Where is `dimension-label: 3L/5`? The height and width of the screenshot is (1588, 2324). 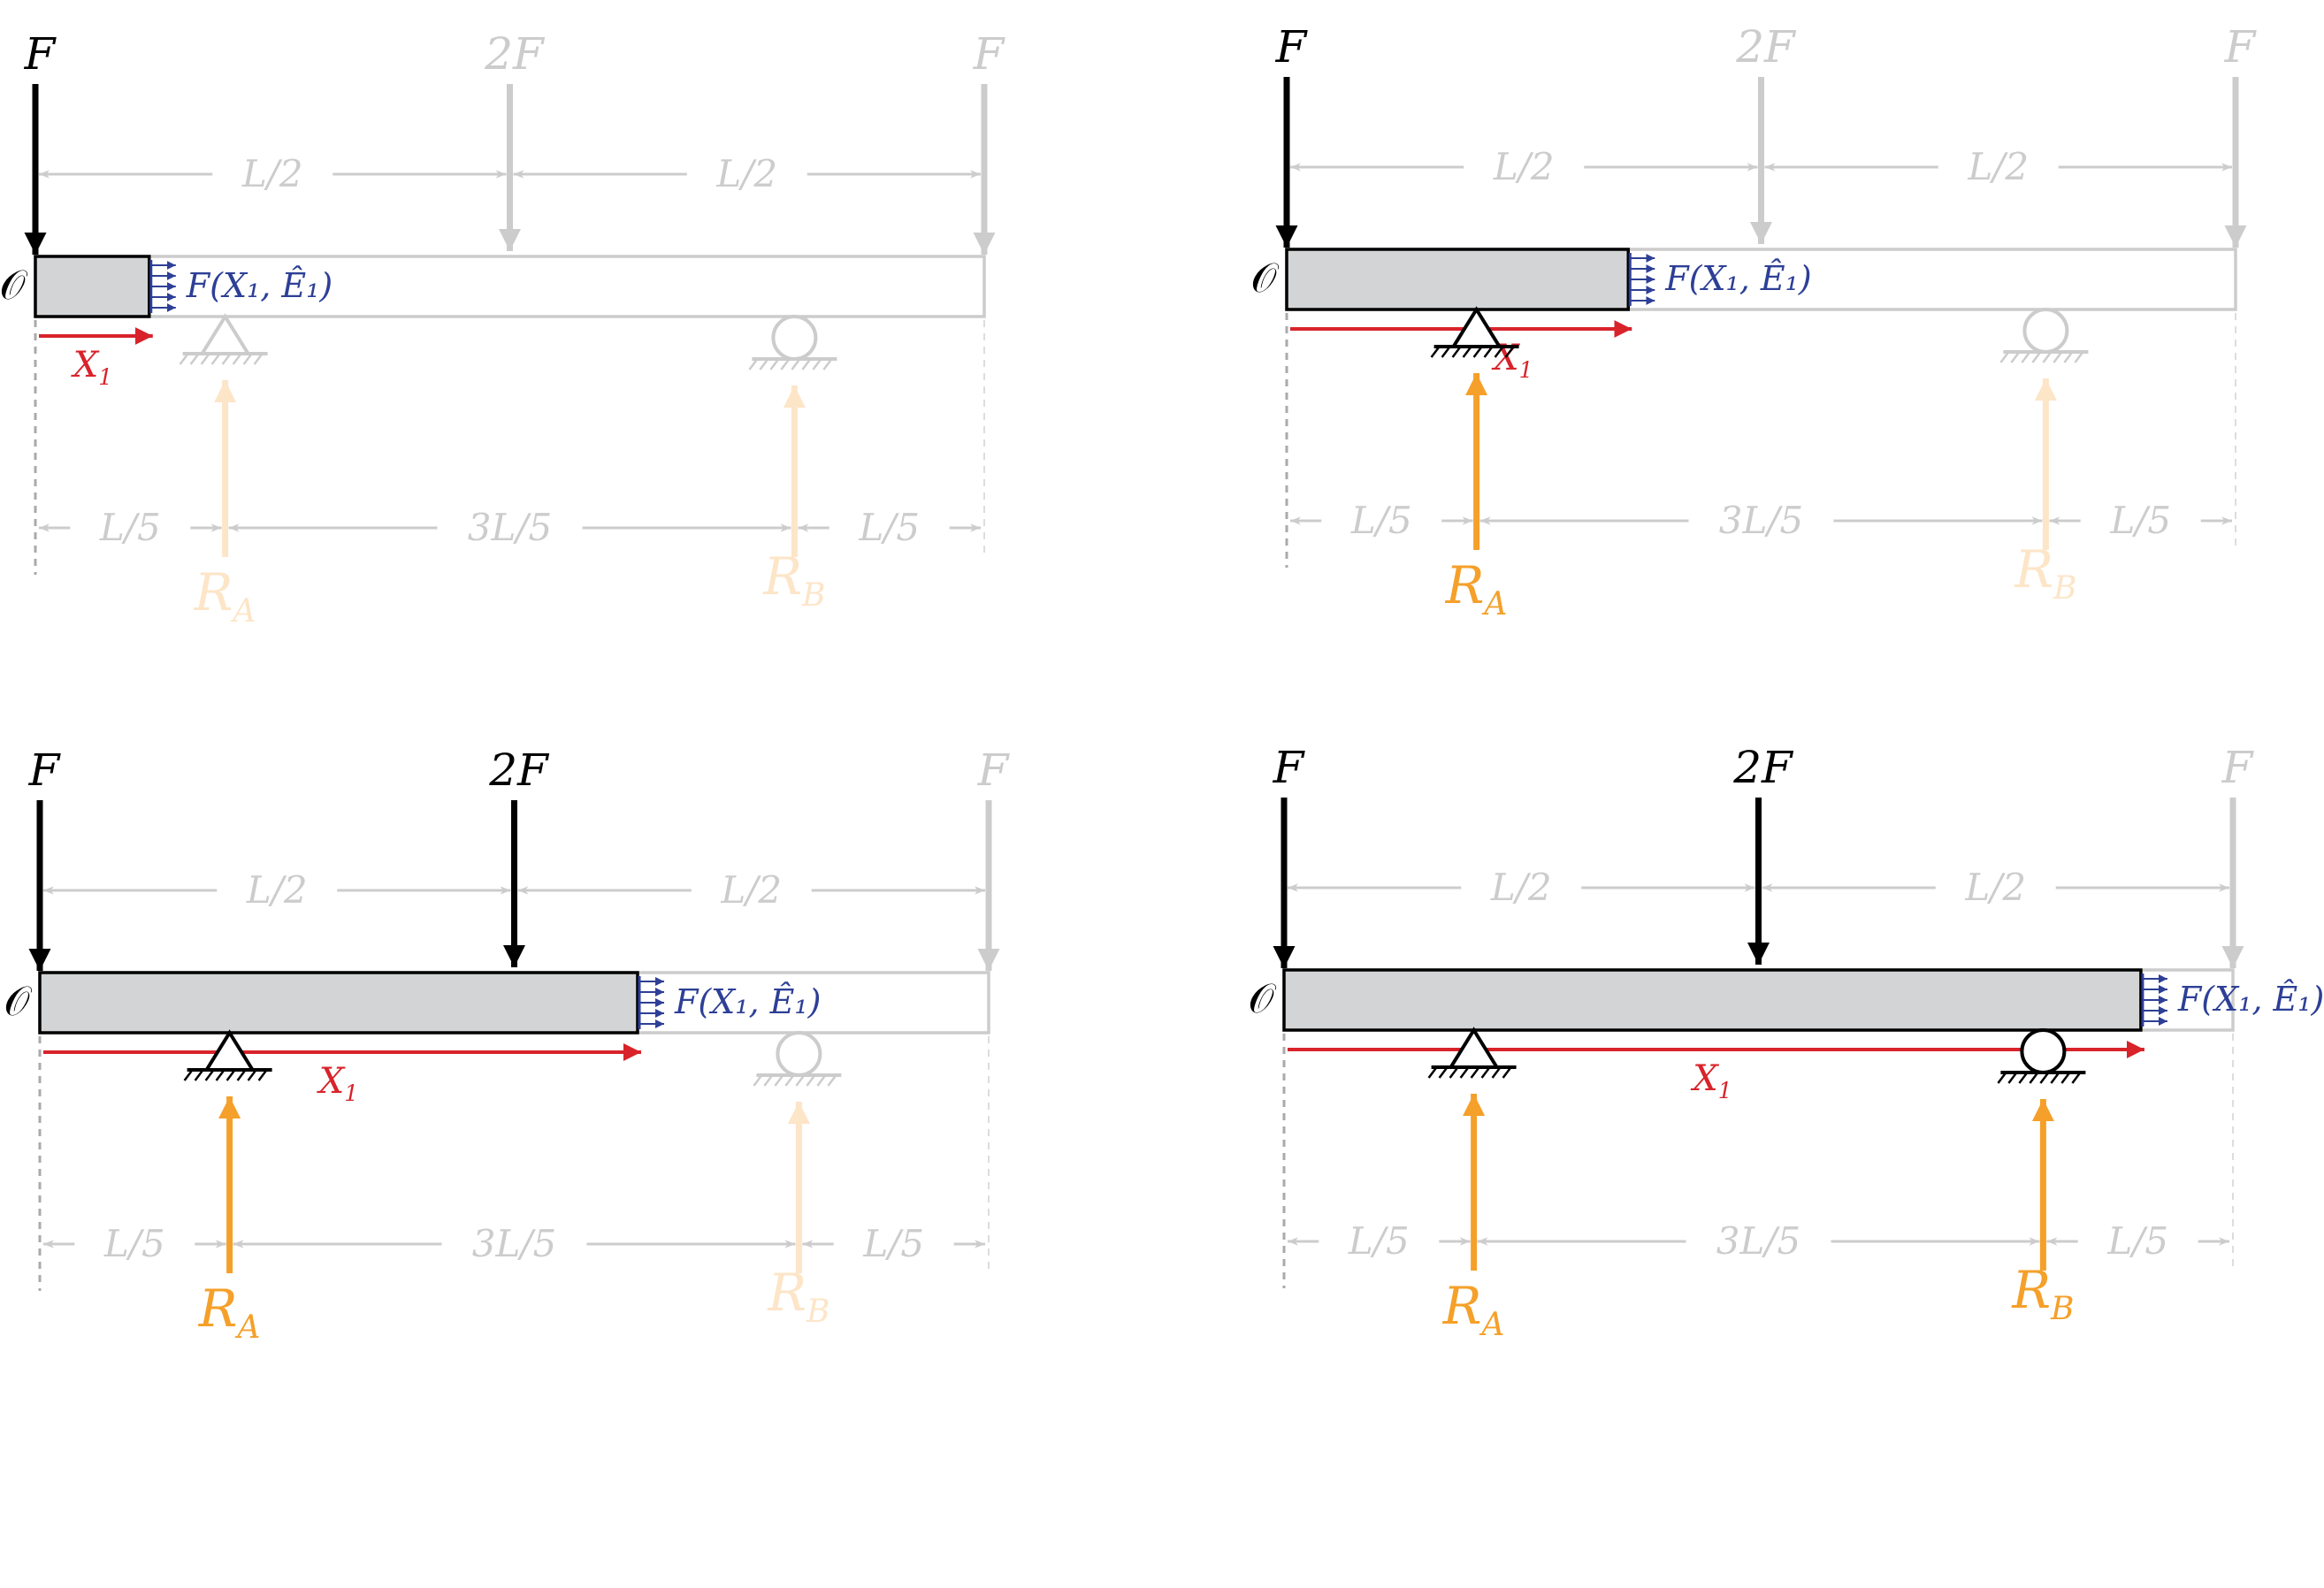
dimension-label: 3L/5 is located at coordinates (1758, 1241).